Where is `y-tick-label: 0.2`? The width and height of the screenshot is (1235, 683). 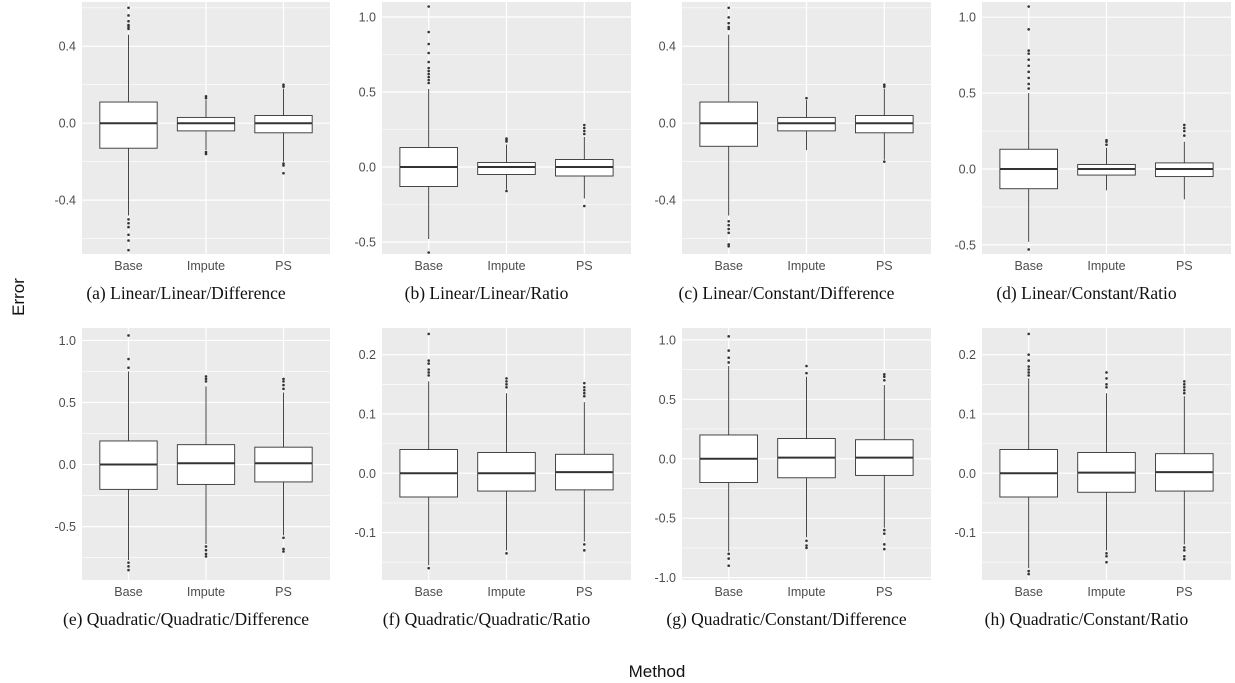
y-tick-label: 0.2 is located at coordinates (367, 355).